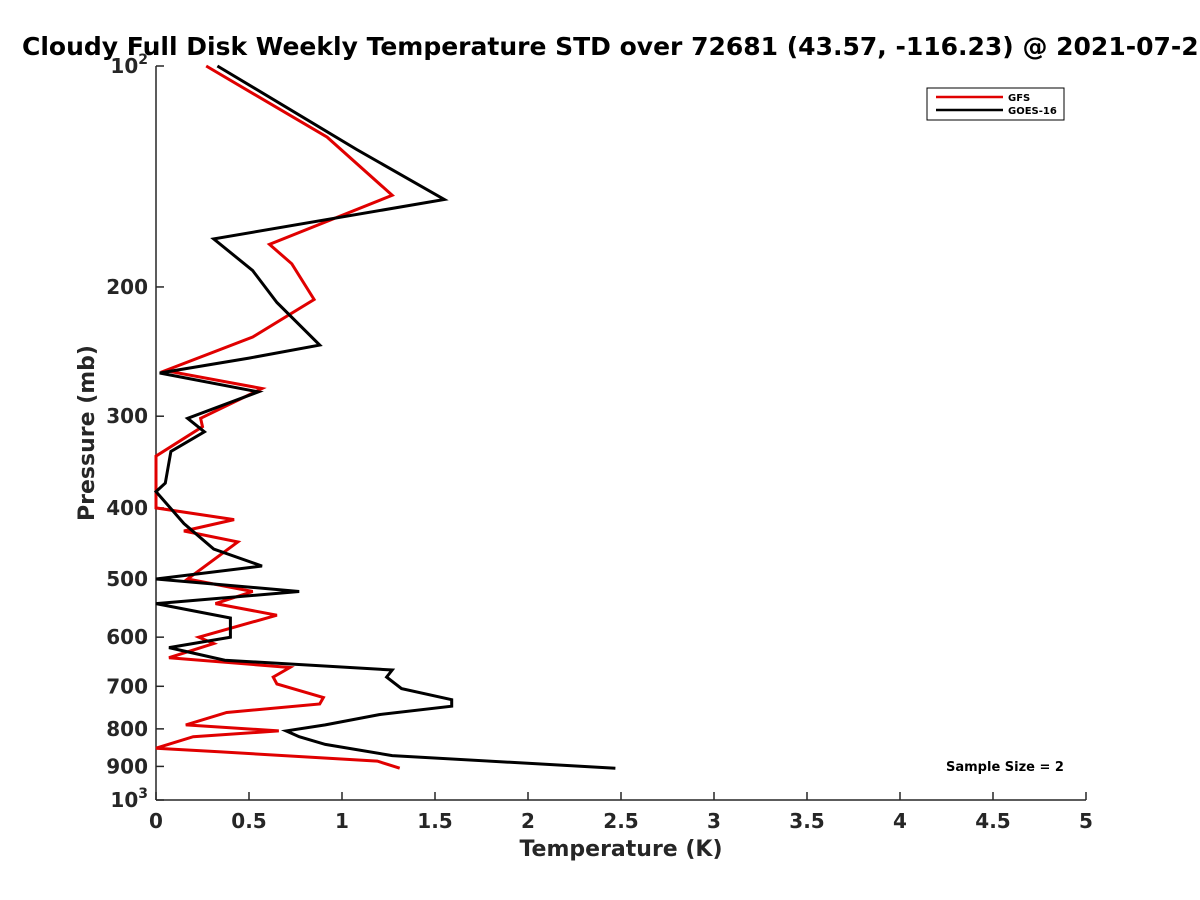  I want to click on x-tick-label: 1, so click(342, 821).